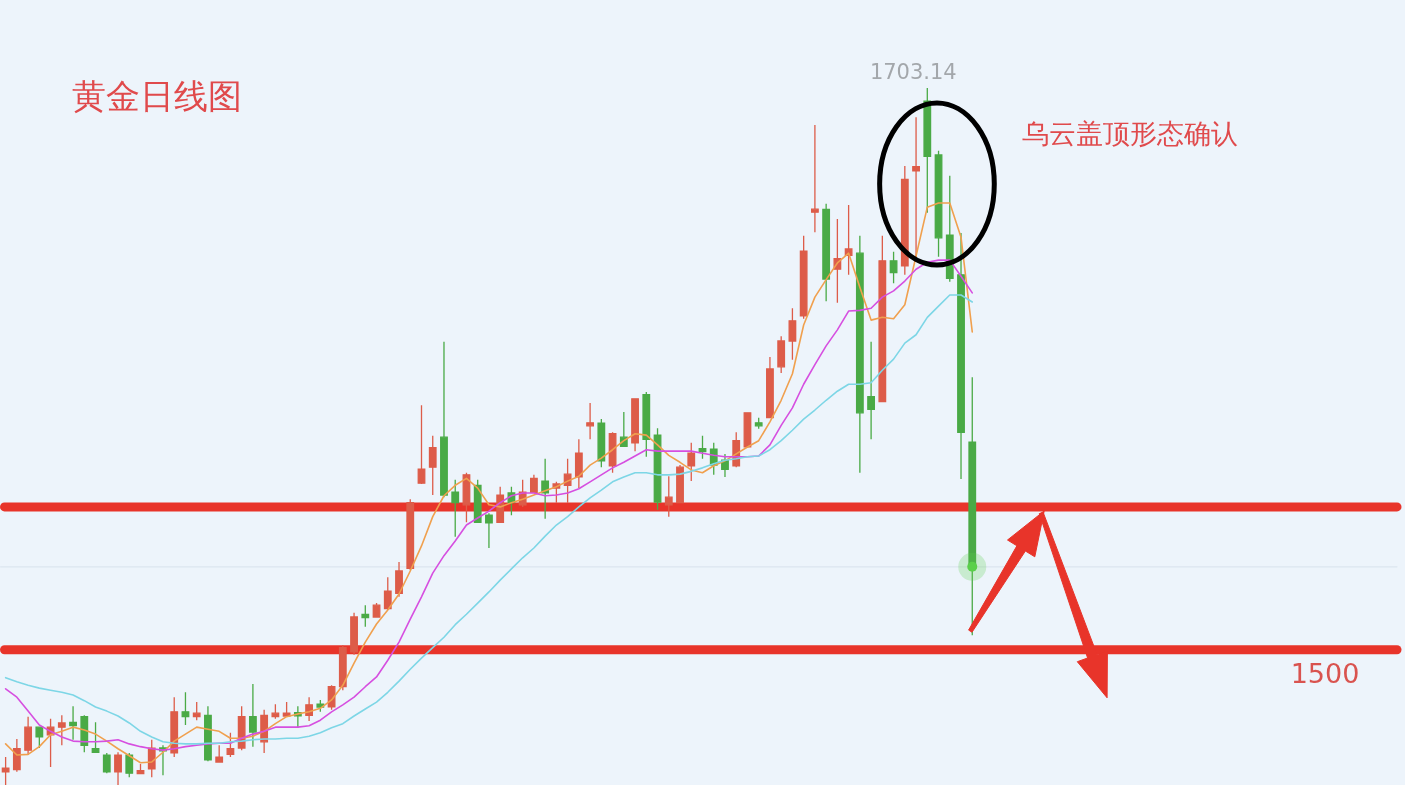 This screenshot has height=785, width=1405. Describe the element at coordinates (157, 96) in the screenshot. I see `chart-title: 黄金日线图` at that location.